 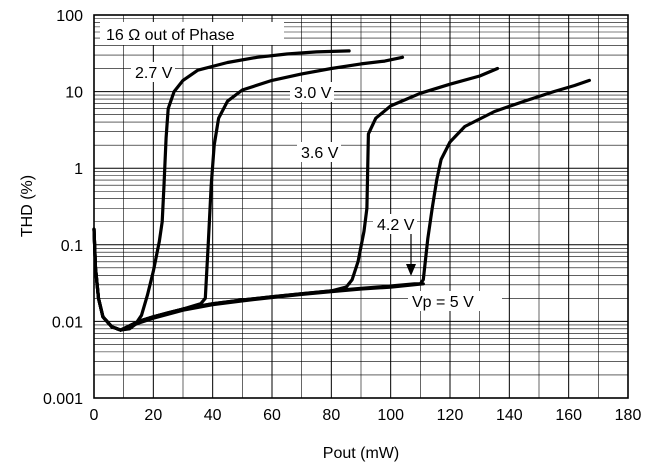 What do you see at coordinates (67, 322) in the screenshot?
I see `y-tick-label: 0.01` at bounding box center [67, 322].